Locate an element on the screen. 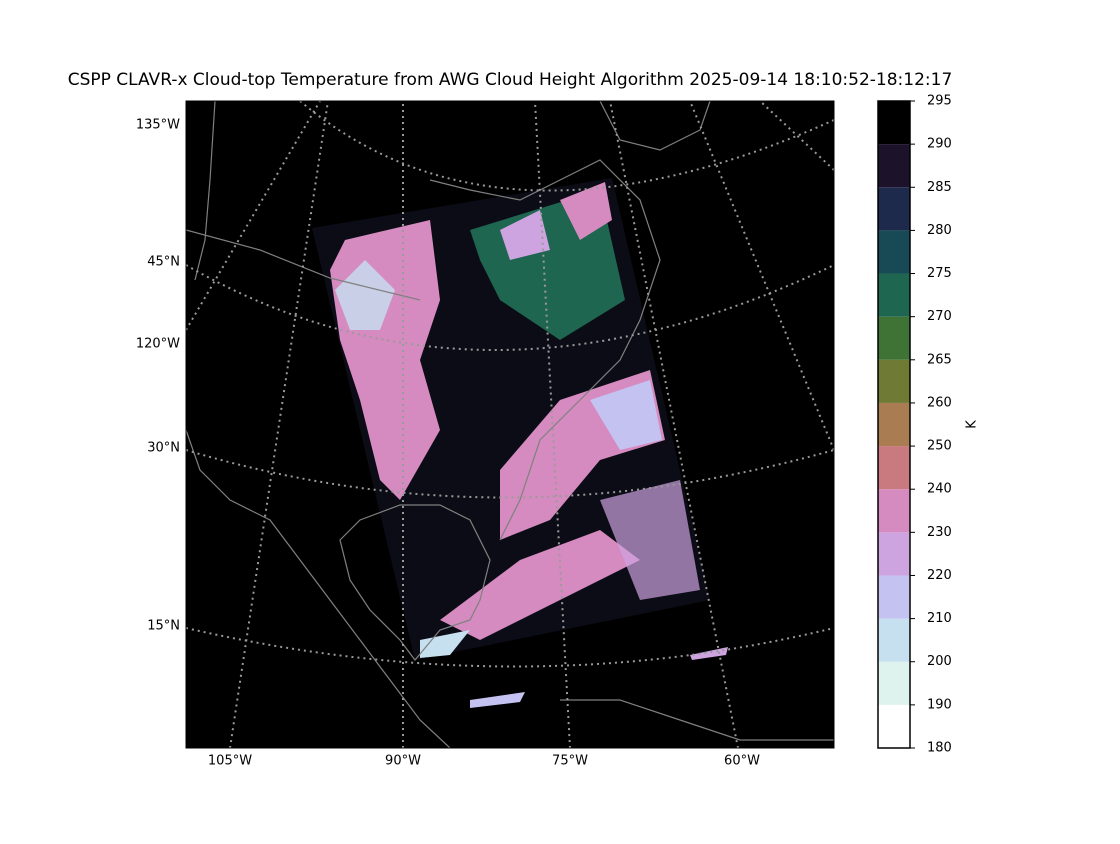 This screenshot has height=844, width=1120. colorbar-tick-label: 280 is located at coordinates (939, 230).